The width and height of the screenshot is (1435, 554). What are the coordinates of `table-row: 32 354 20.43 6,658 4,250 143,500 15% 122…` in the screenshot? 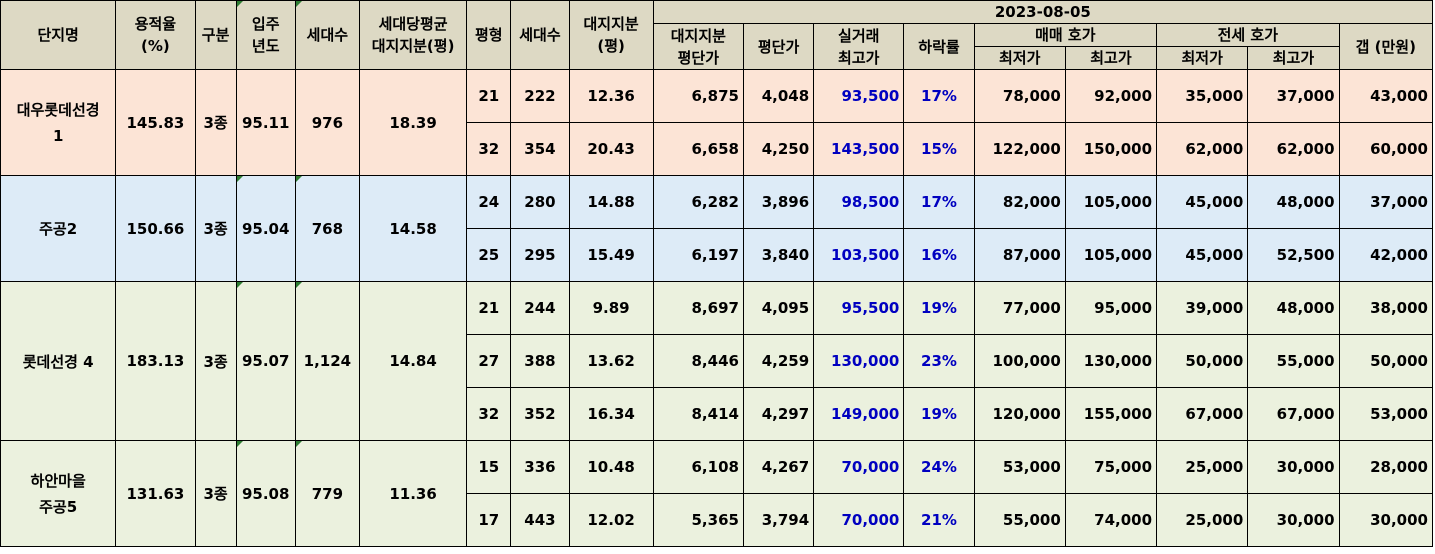 It's located at (717, 149).